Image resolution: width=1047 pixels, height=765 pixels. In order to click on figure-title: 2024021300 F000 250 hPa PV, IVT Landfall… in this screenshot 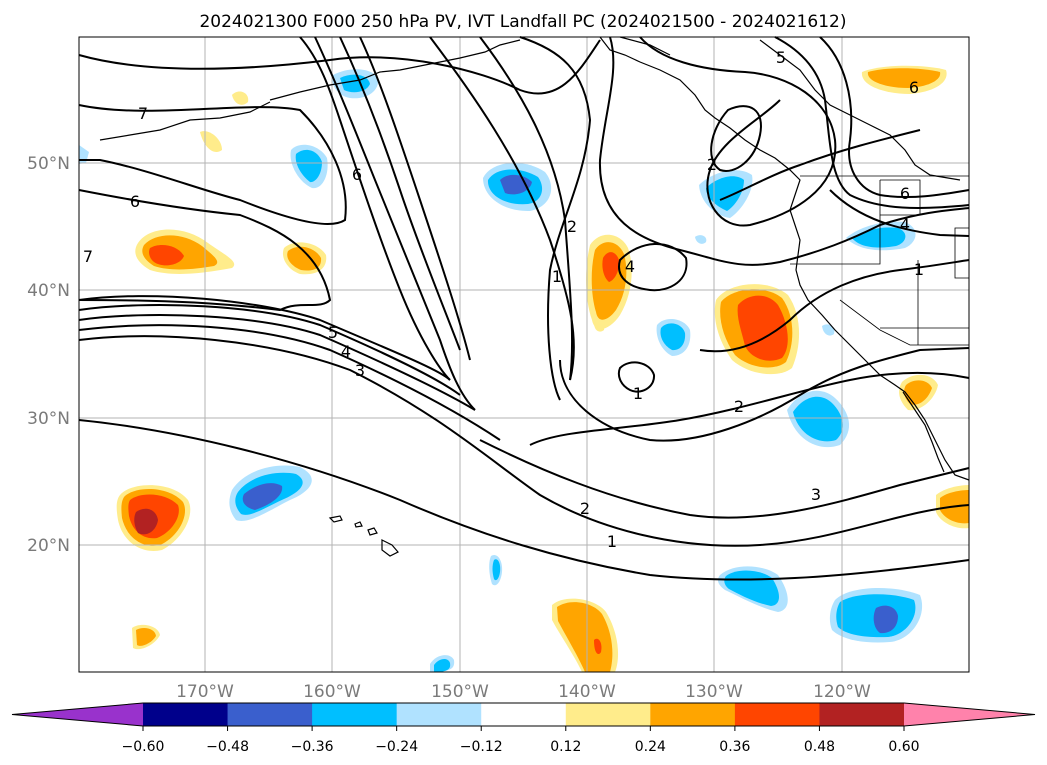, I will do `click(522, 22)`.